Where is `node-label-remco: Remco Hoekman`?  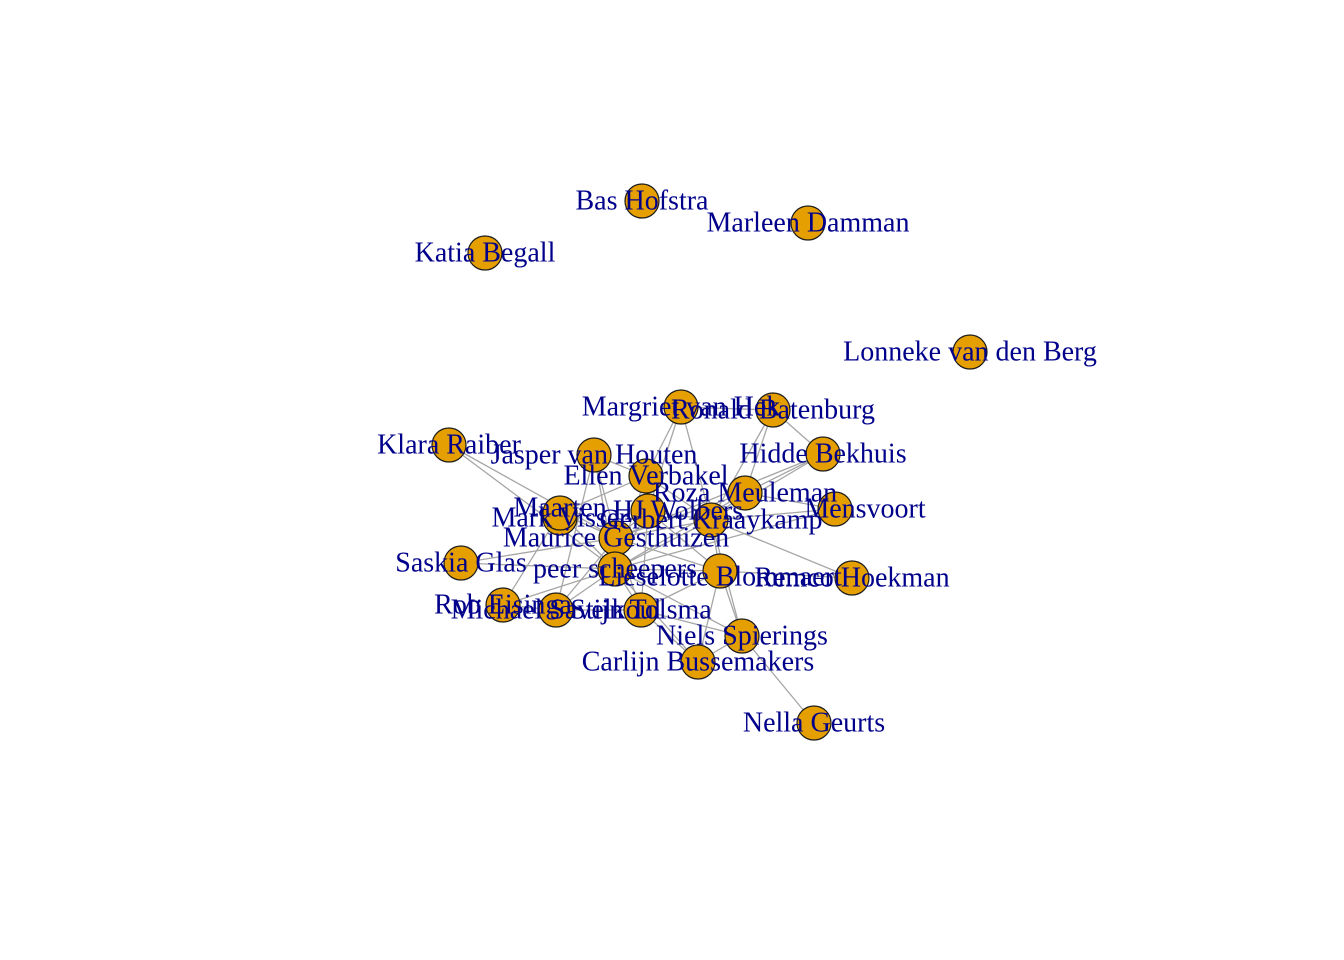
node-label-remco: Remco Hoekman is located at coordinates (851, 578).